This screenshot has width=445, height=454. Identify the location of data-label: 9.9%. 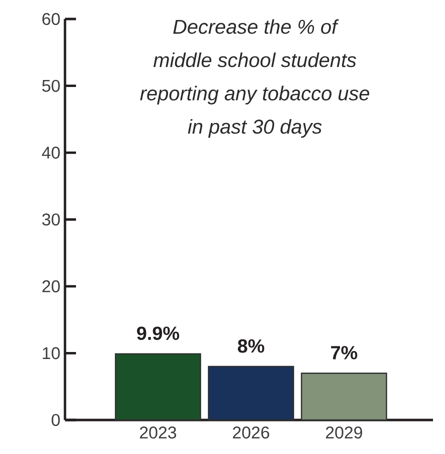
(158, 333).